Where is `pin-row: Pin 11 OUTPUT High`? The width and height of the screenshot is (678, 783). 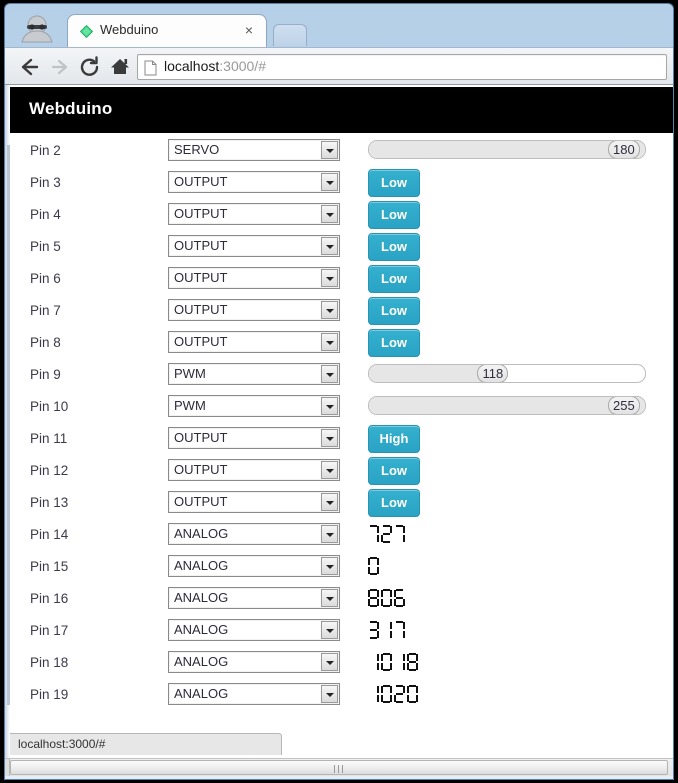 pin-row: Pin 11 OUTPUT High is located at coordinates (341, 442).